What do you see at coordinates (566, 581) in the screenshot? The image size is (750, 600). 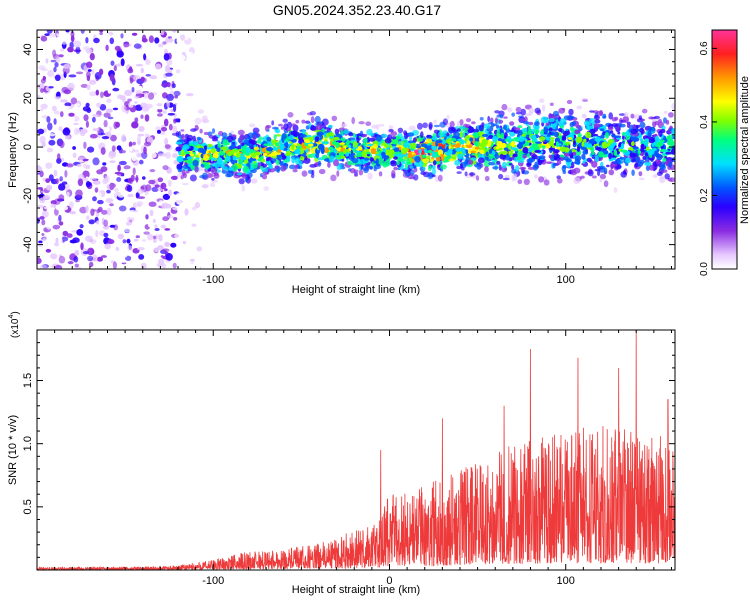 I see `snr-xtick-label: 100` at bounding box center [566, 581].